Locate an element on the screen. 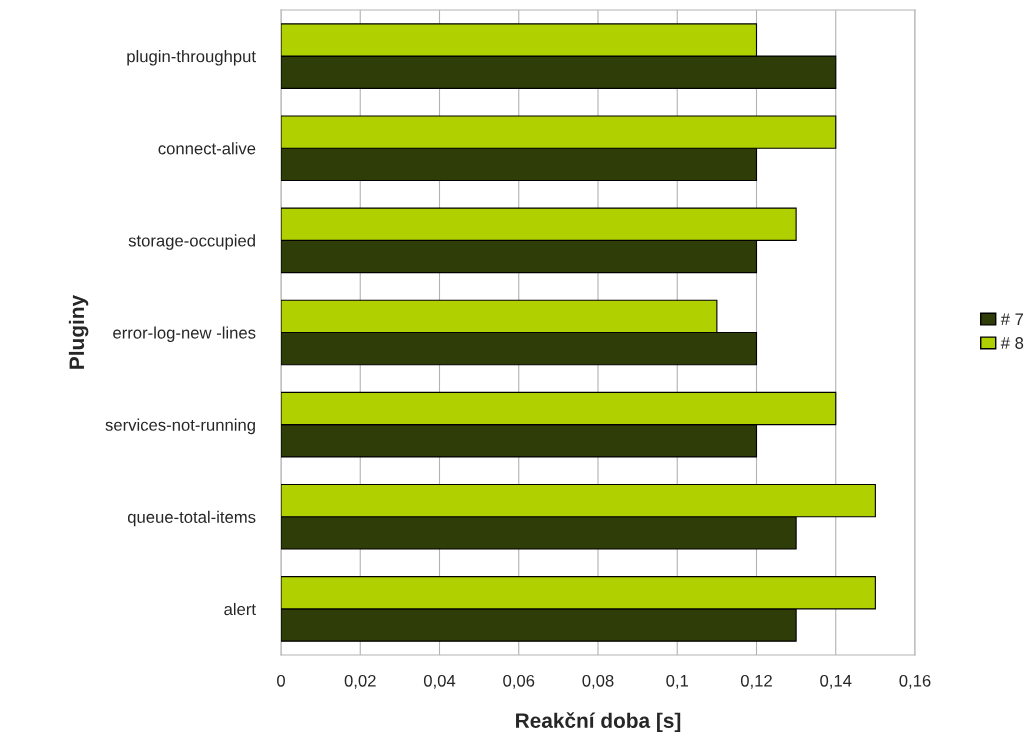 This screenshot has height=749, width=1030. x-tick-label: 0,04 is located at coordinates (439, 681).